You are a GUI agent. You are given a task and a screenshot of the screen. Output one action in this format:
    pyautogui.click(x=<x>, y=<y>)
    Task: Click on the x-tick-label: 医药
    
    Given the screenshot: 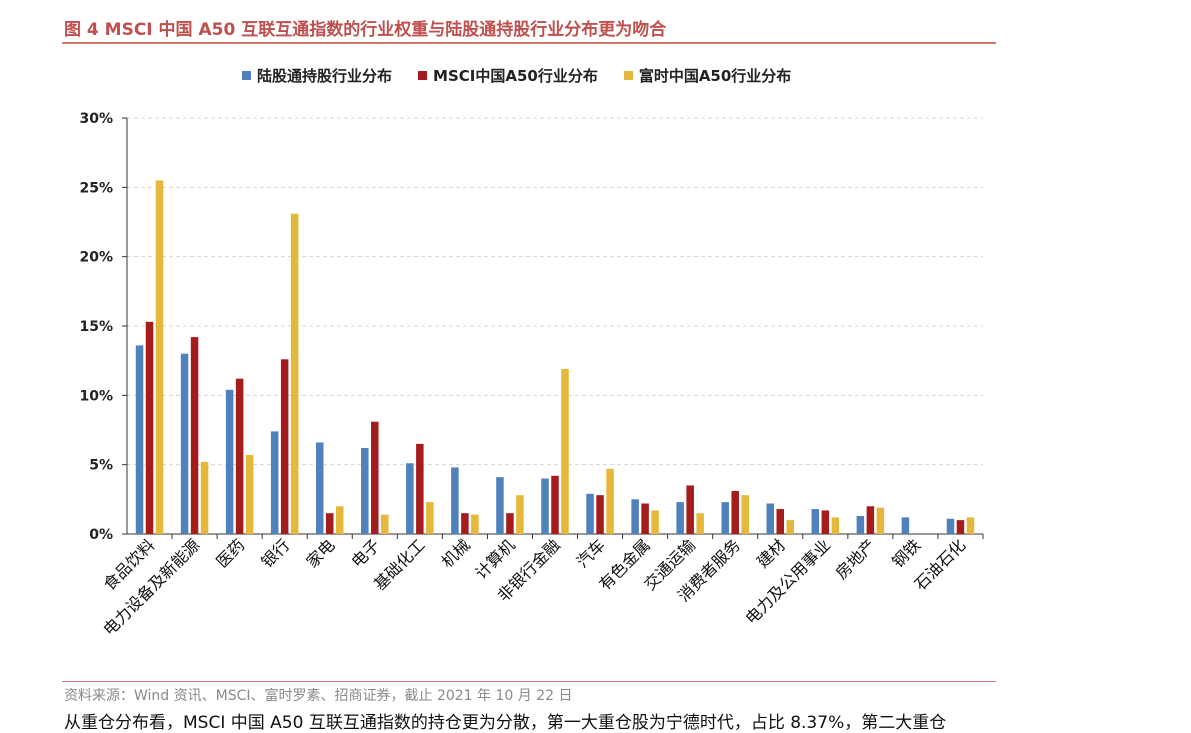 What is the action you would take?
    pyautogui.click(x=230, y=553)
    